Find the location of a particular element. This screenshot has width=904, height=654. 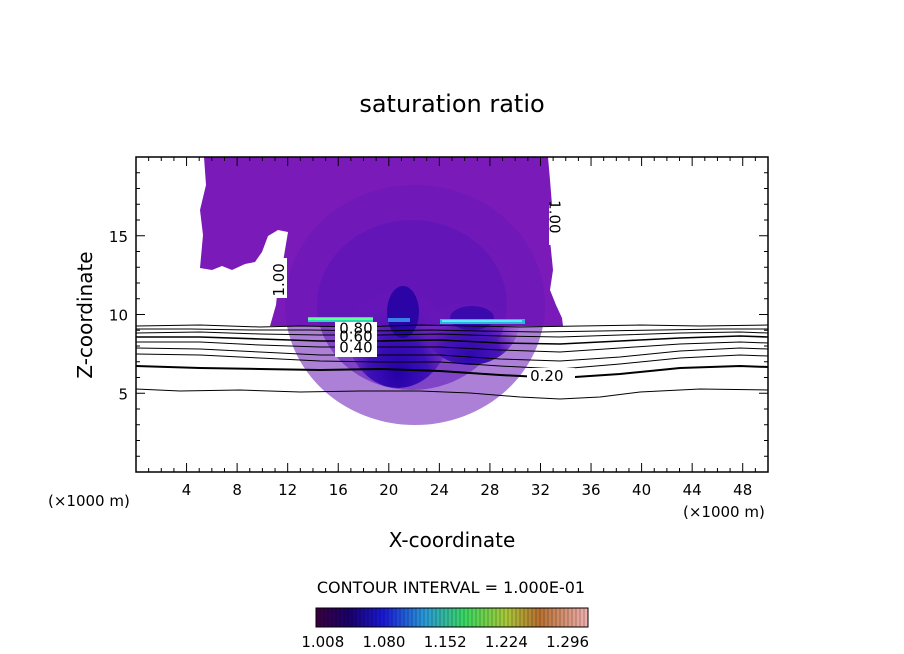

colorbar-label: 1.008 is located at coordinates (322, 642).